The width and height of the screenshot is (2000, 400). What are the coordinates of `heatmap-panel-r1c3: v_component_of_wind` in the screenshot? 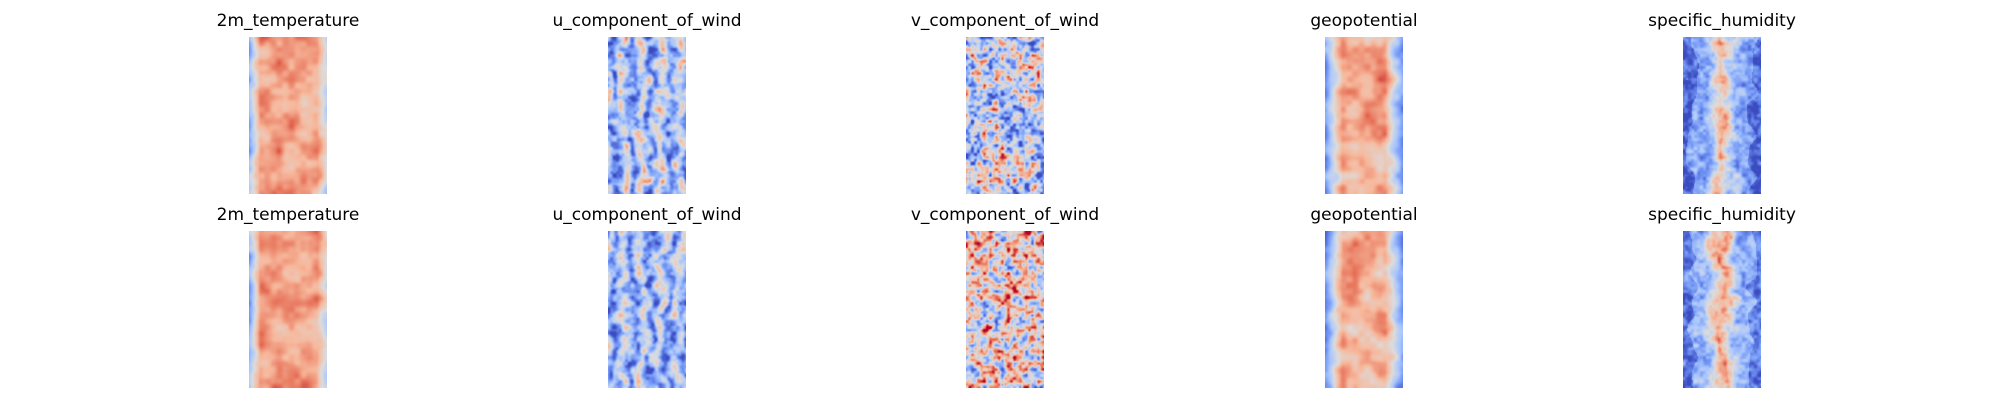 It's located at (1005, 115).